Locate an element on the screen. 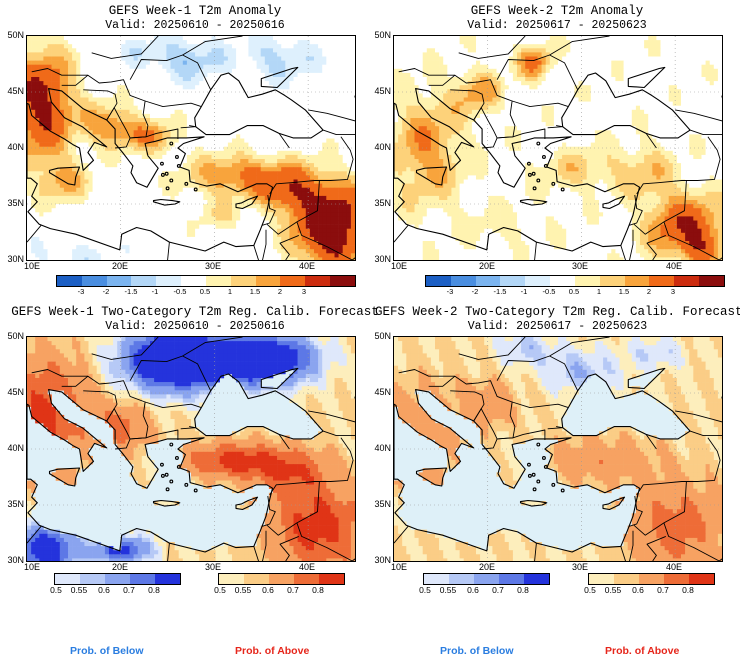 The height and width of the screenshot is (662, 740). panel-valid-dates: Valid: 20250610 - 20250616 is located at coordinates (195, 326).